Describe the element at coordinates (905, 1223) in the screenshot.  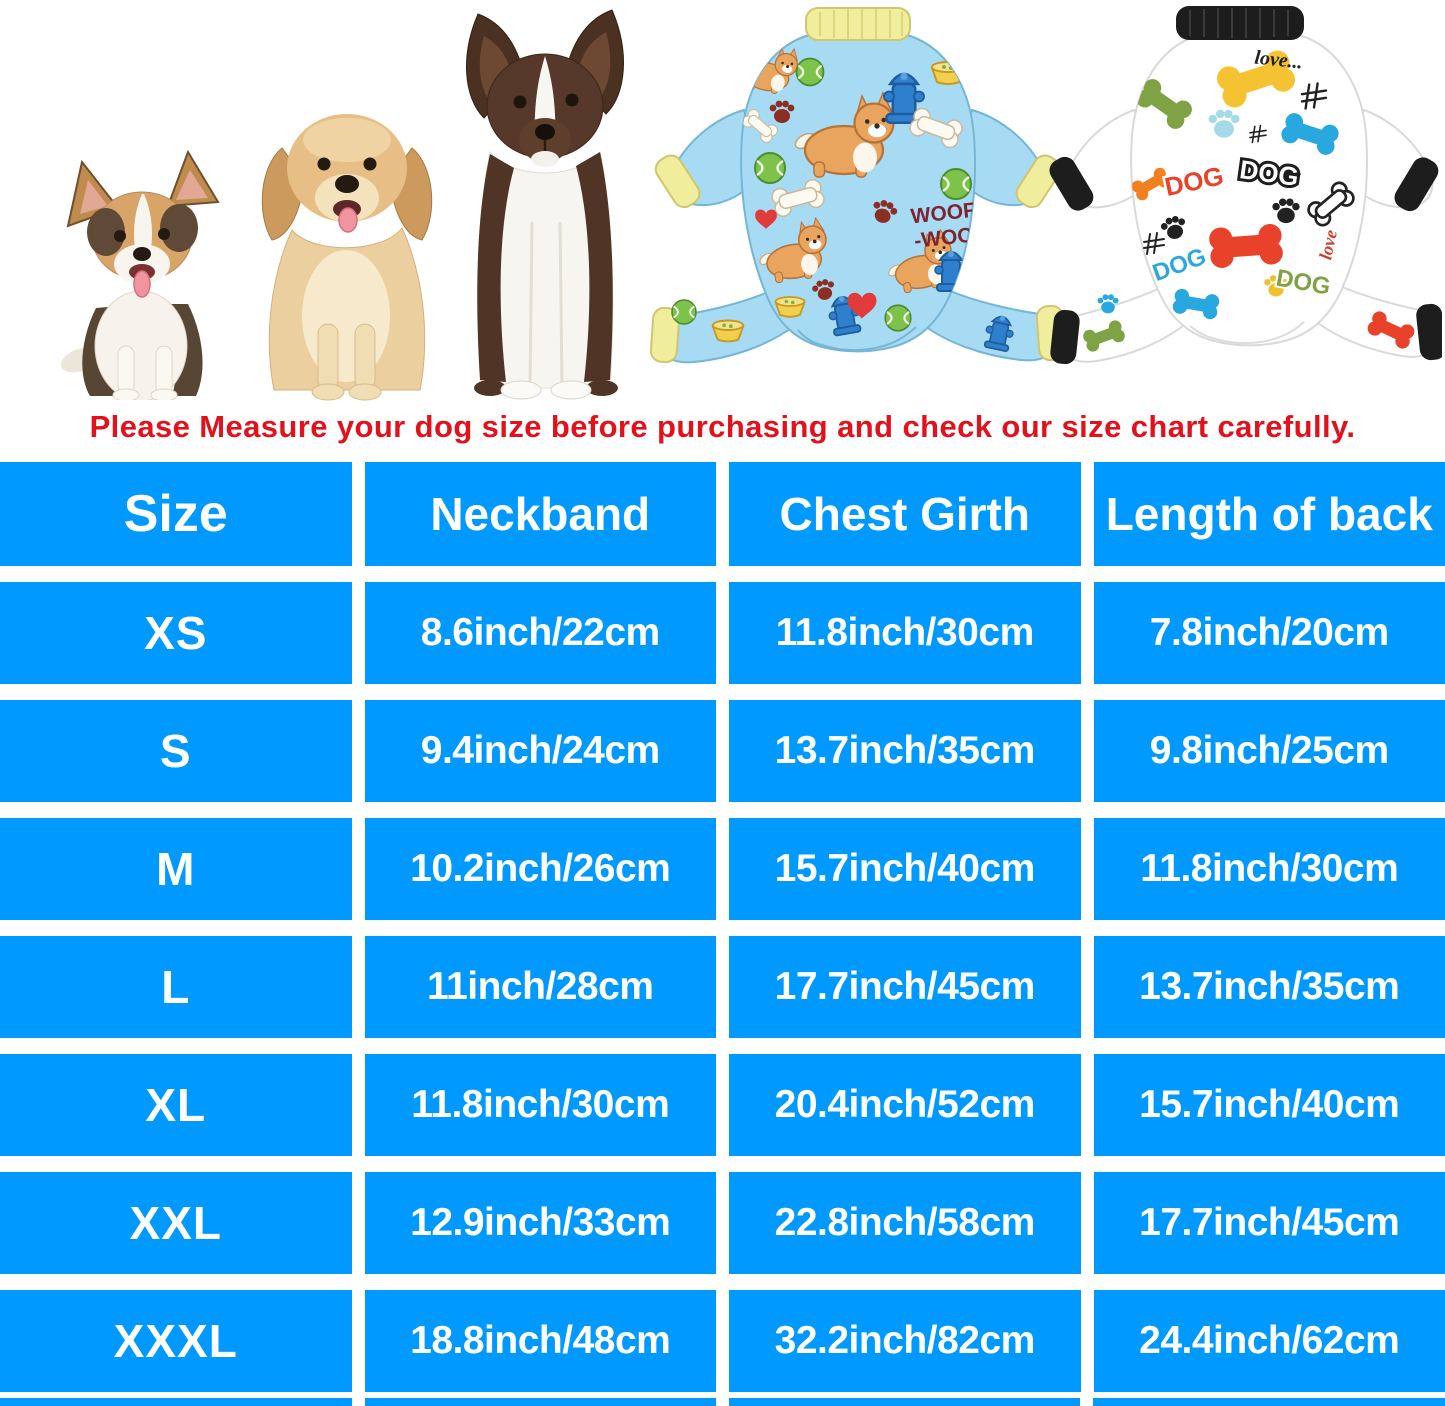
I see `measurement-cell: 22.8inch/58cm` at that location.